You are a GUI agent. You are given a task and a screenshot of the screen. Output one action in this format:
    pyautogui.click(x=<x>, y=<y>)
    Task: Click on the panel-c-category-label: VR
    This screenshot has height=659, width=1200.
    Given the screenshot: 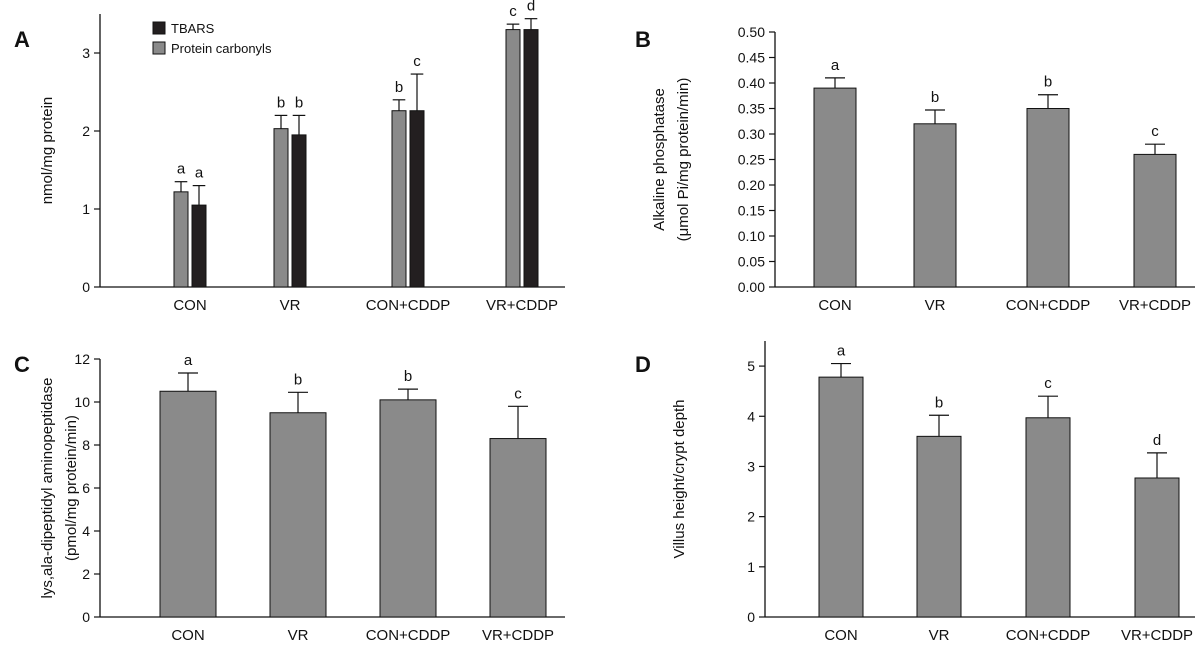 What is the action you would take?
    pyautogui.click(x=298, y=635)
    